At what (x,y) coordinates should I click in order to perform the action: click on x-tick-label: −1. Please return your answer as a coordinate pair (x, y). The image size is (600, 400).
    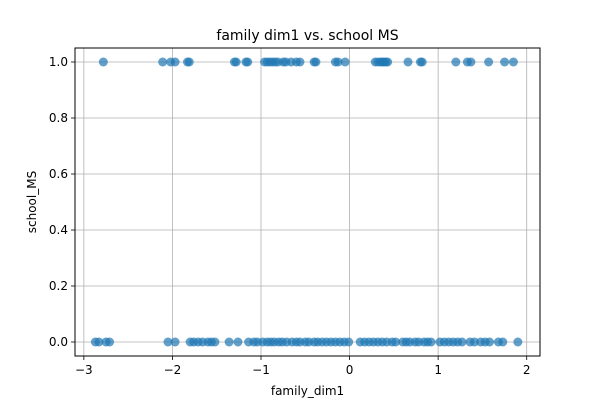
    Looking at the image, I should click on (261, 370).